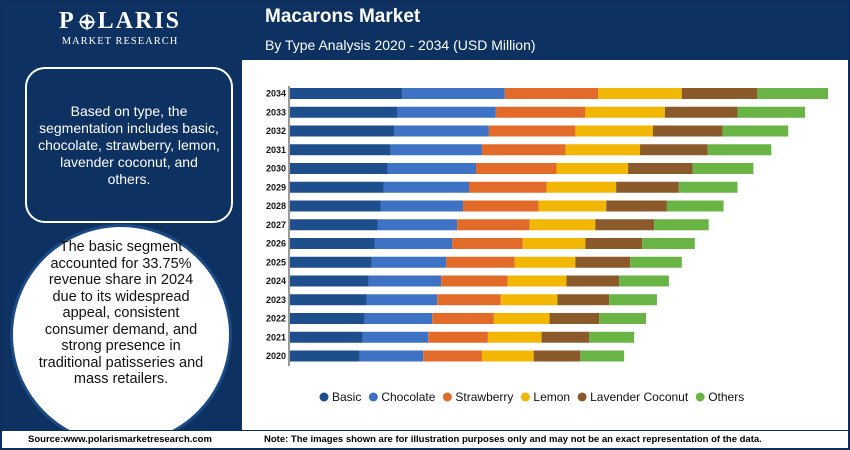  What do you see at coordinates (532, 131) in the screenshot?
I see `bar-2032-strawberry` at bounding box center [532, 131].